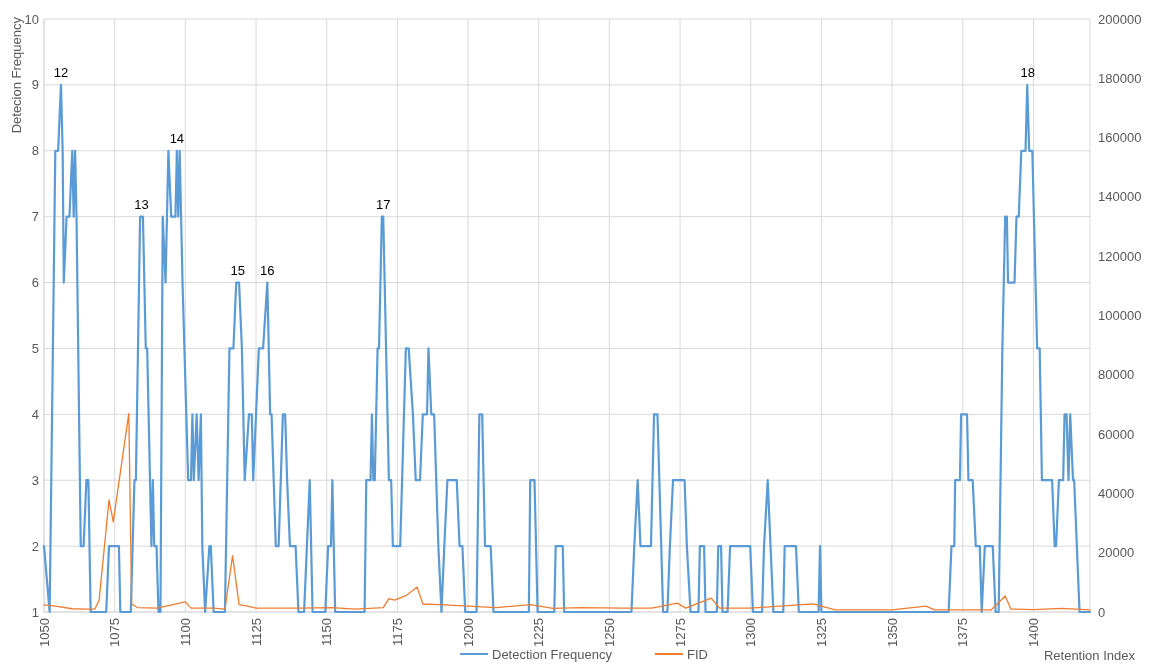  Describe the element at coordinates (751, 632) in the screenshot. I see `x-tick-label: 1300` at that location.